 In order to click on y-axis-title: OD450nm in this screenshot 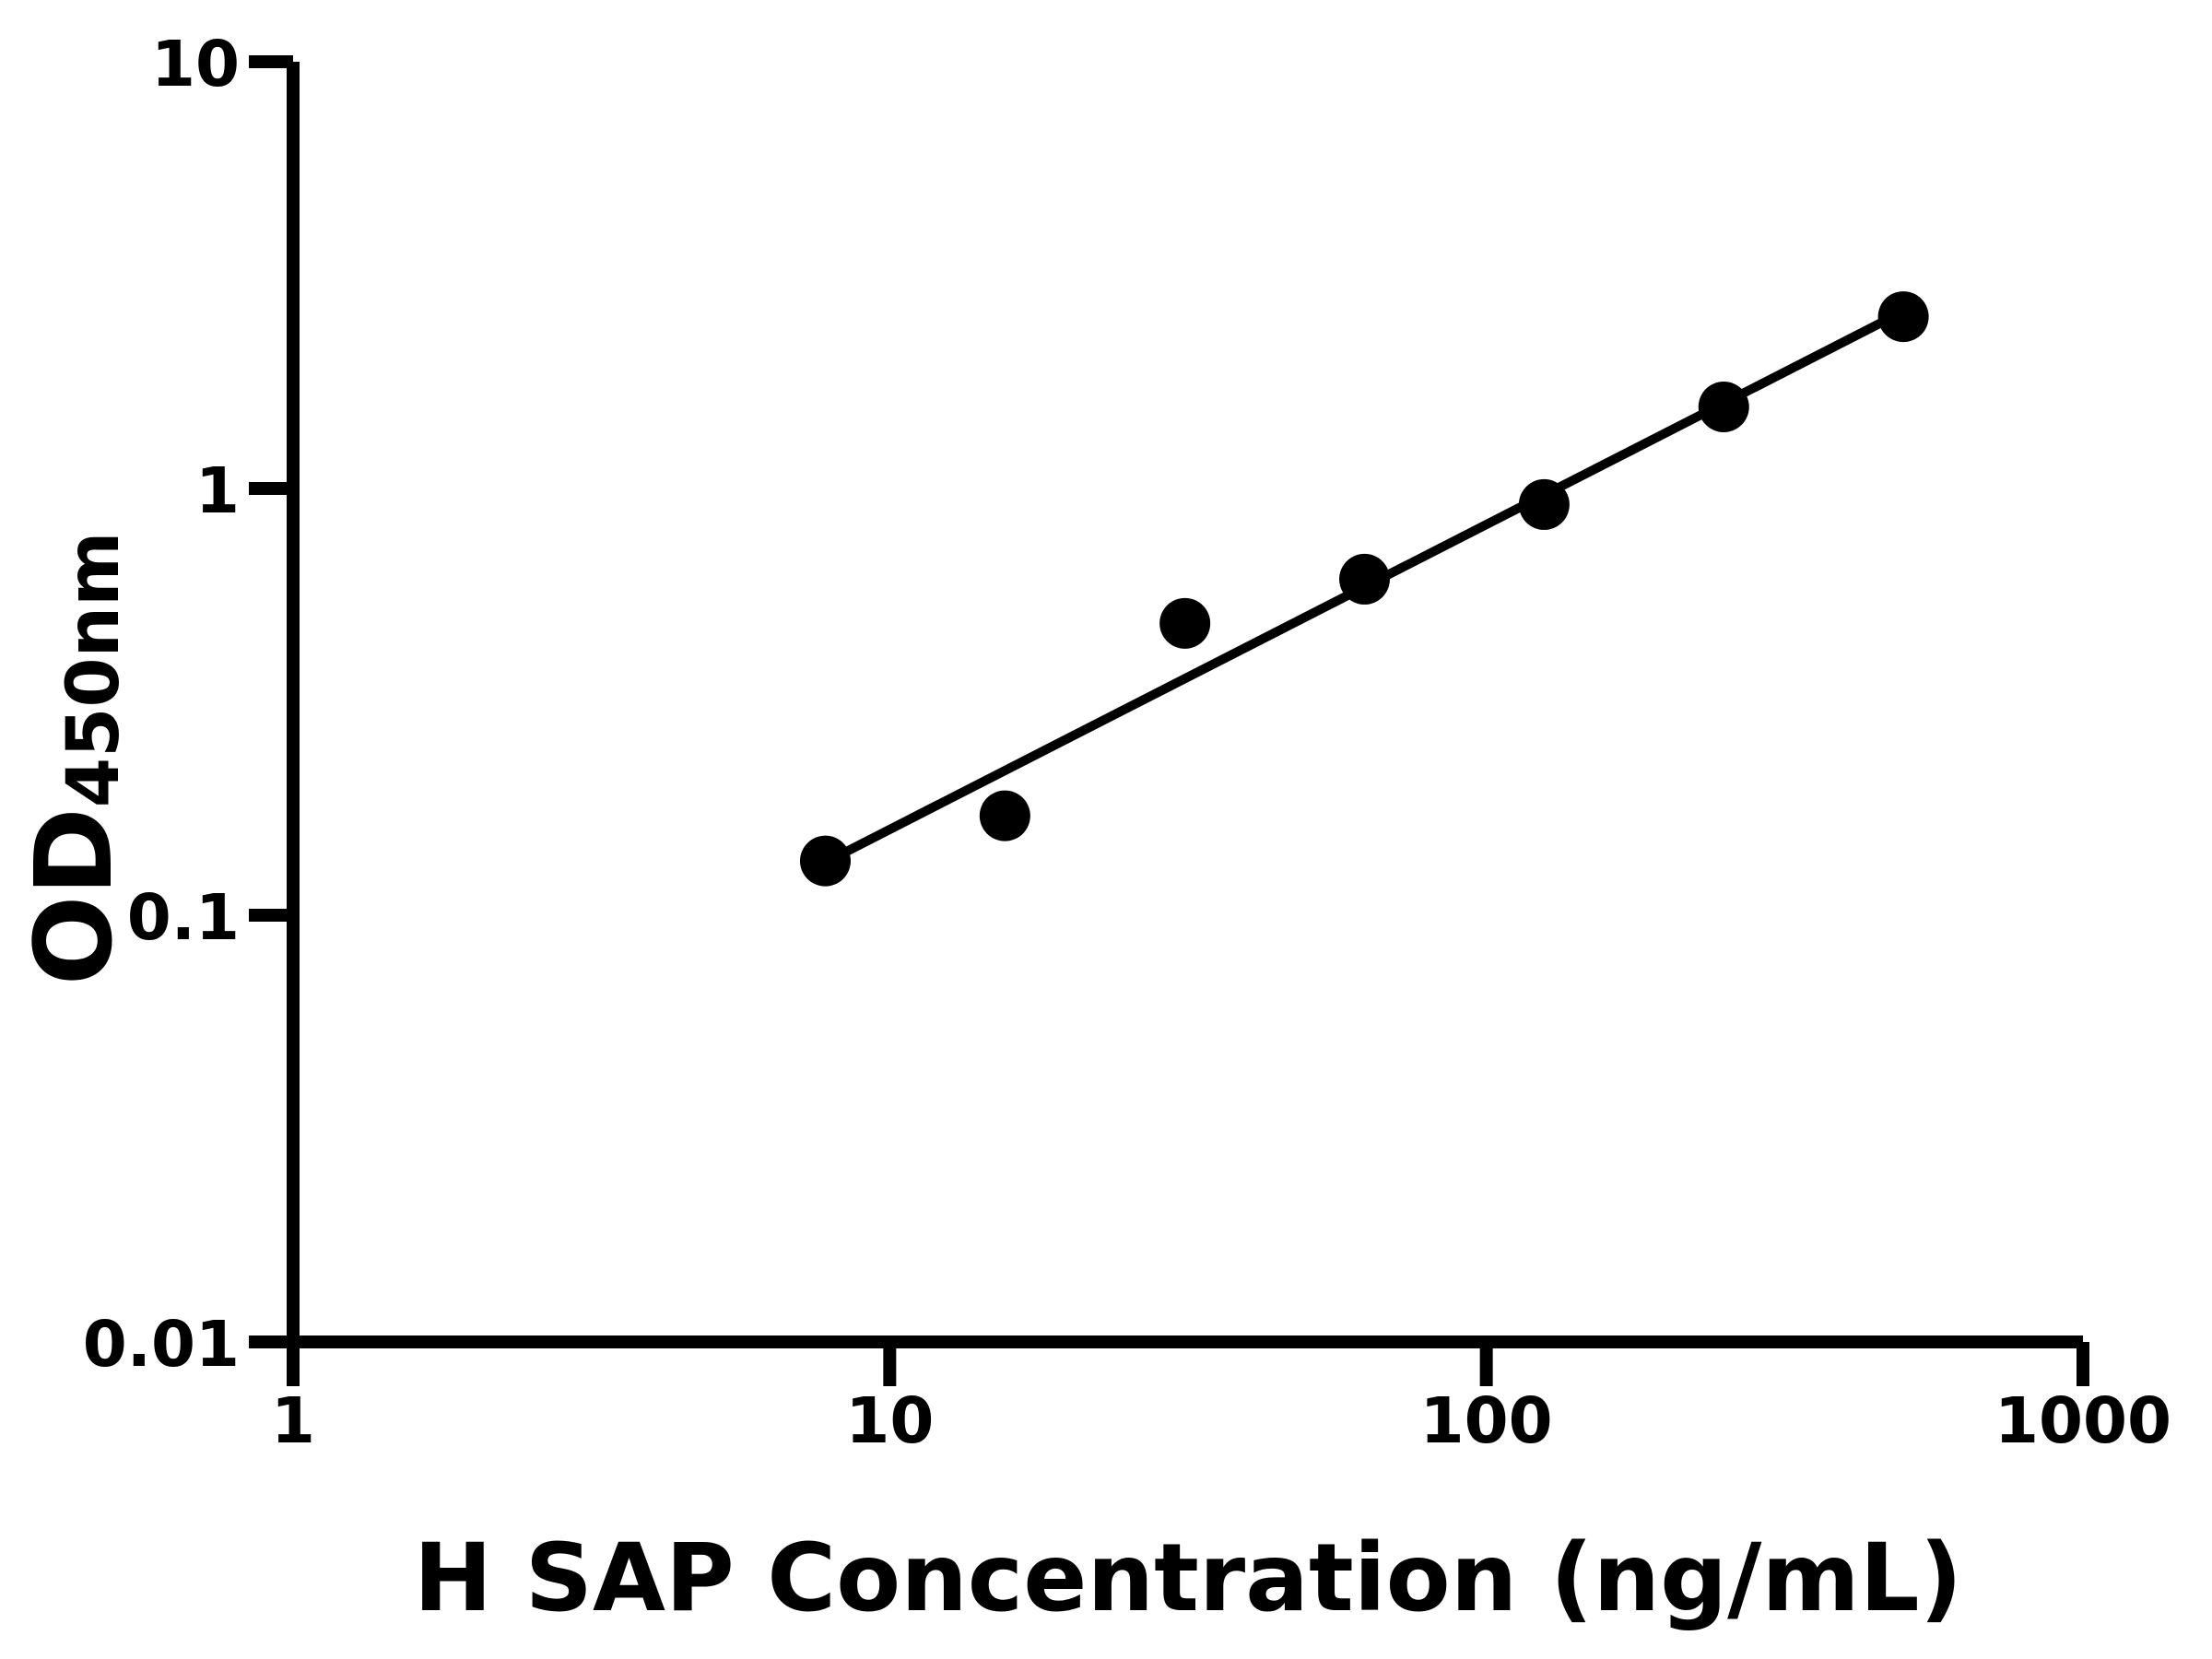, I will do `click(74, 759)`.